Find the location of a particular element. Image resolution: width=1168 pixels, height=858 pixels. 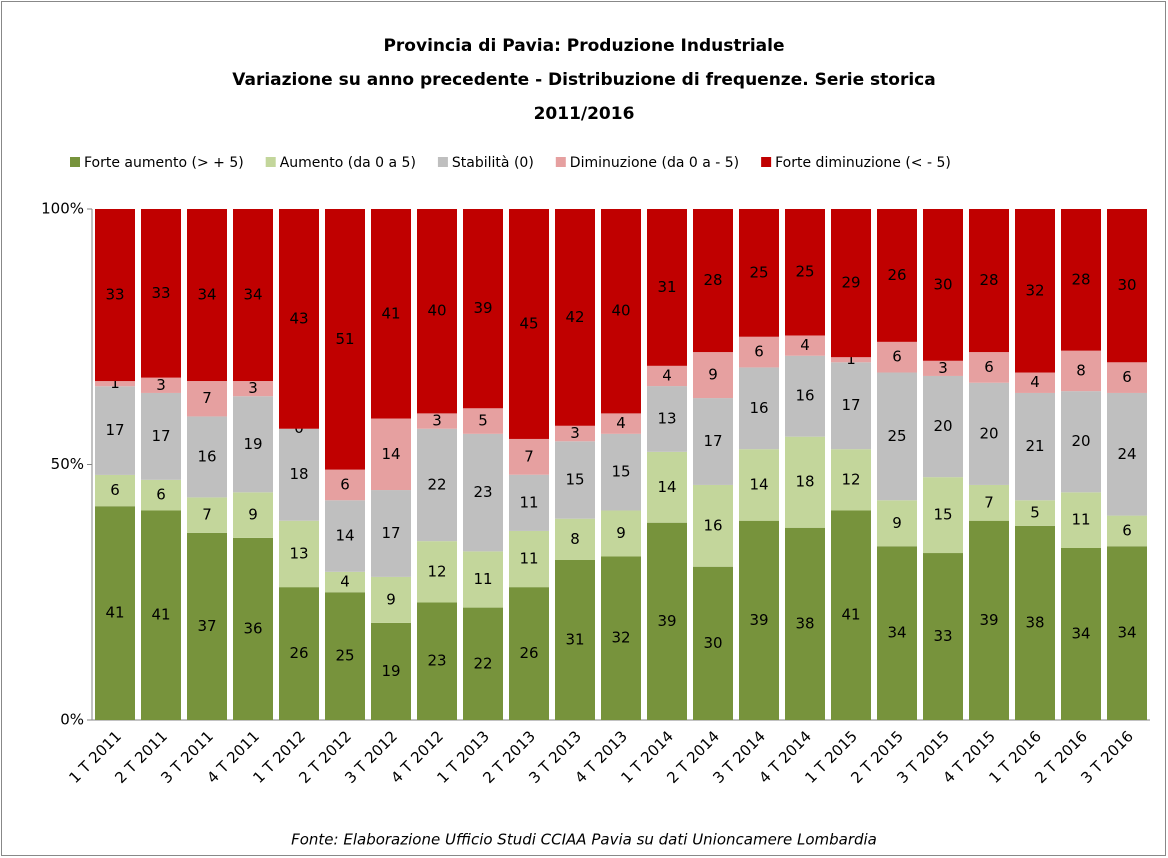

data-label: 20 is located at coordinates (1080, 441).